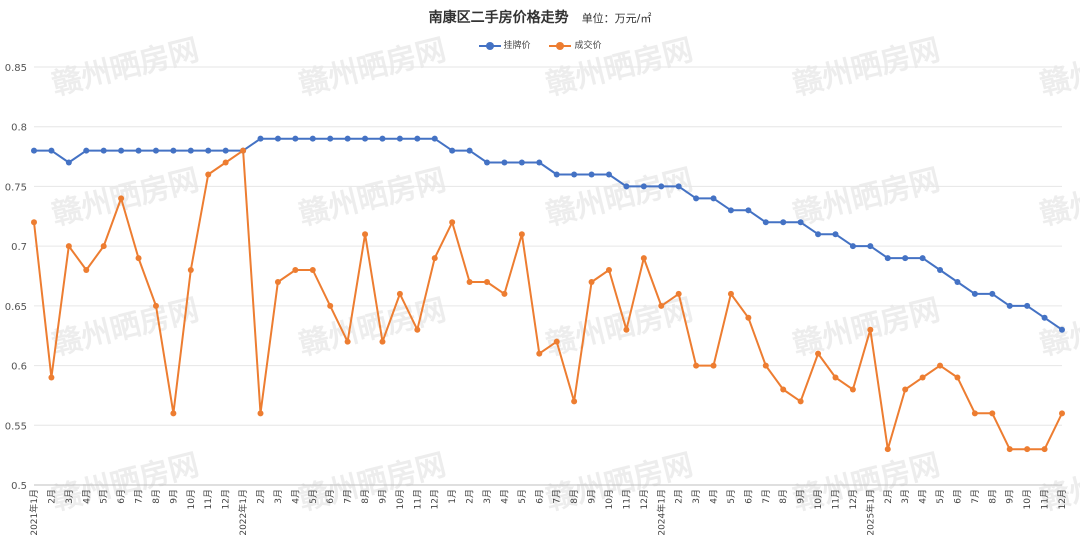 The image size is (1080, 552). I want to click on legend-item-listing: 挂牌价, so click(504, 44).